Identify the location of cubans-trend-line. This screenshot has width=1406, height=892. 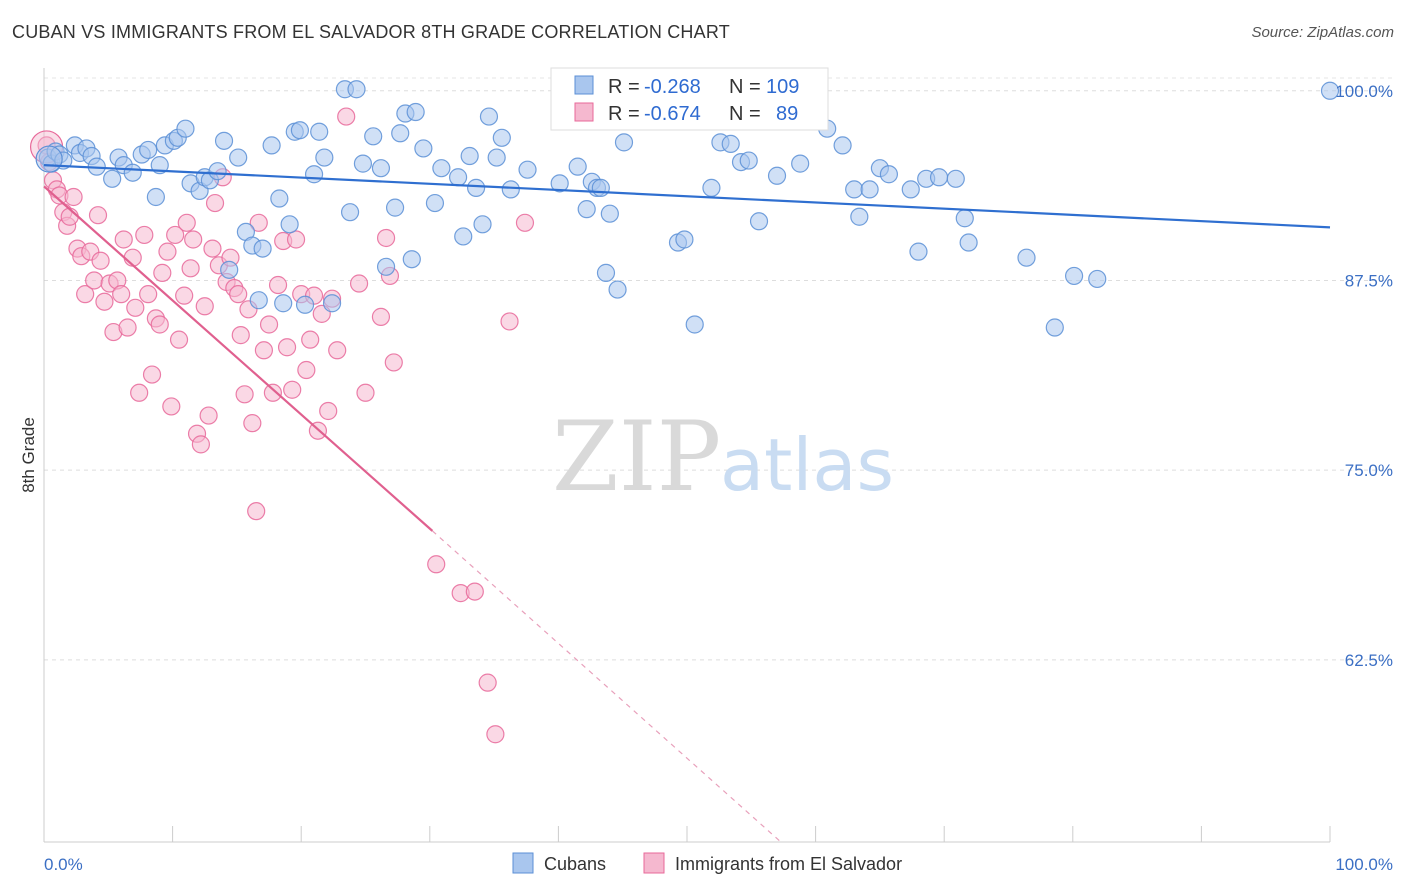
(687, 196).